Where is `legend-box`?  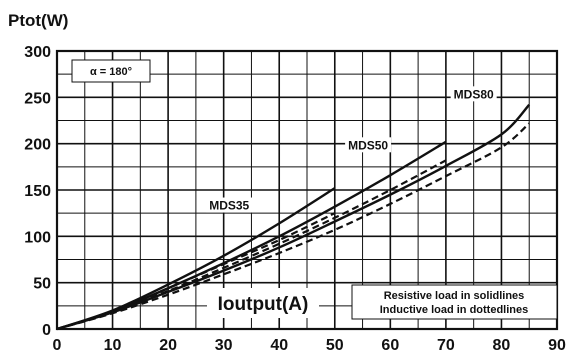
legend-box is located at coordinates (454, 302).